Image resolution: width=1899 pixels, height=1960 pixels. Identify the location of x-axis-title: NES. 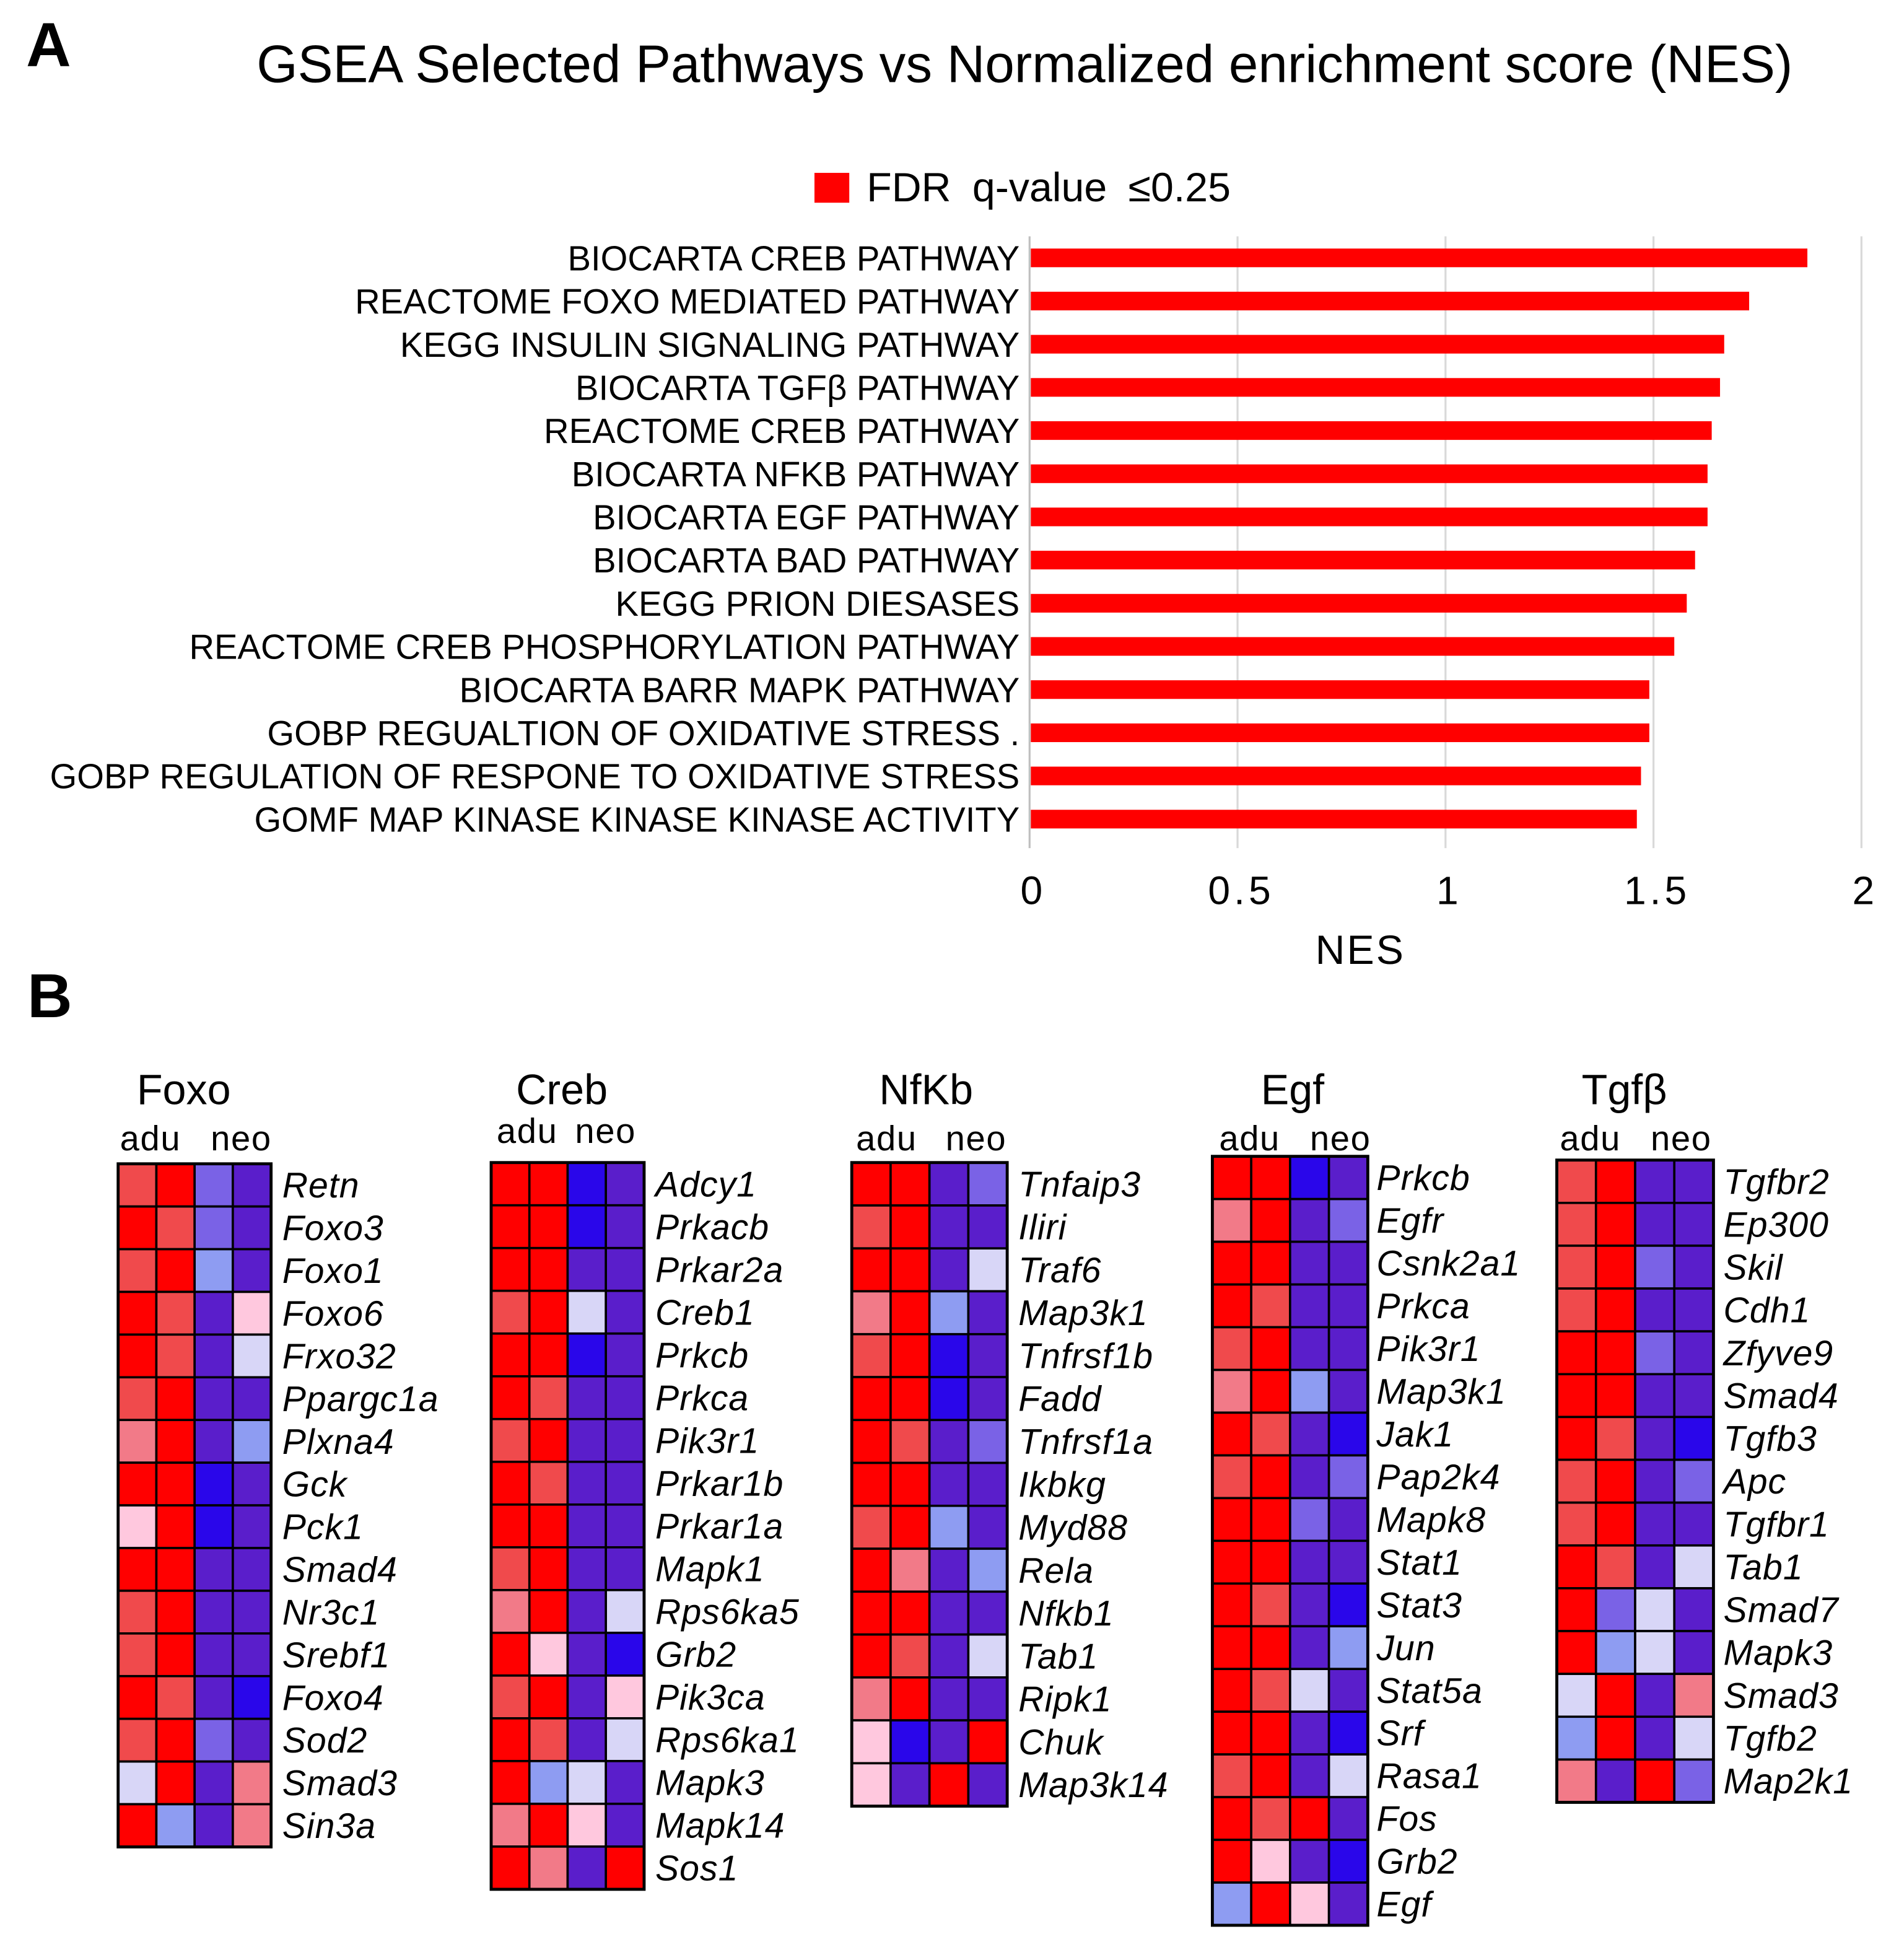
(1360, 950).